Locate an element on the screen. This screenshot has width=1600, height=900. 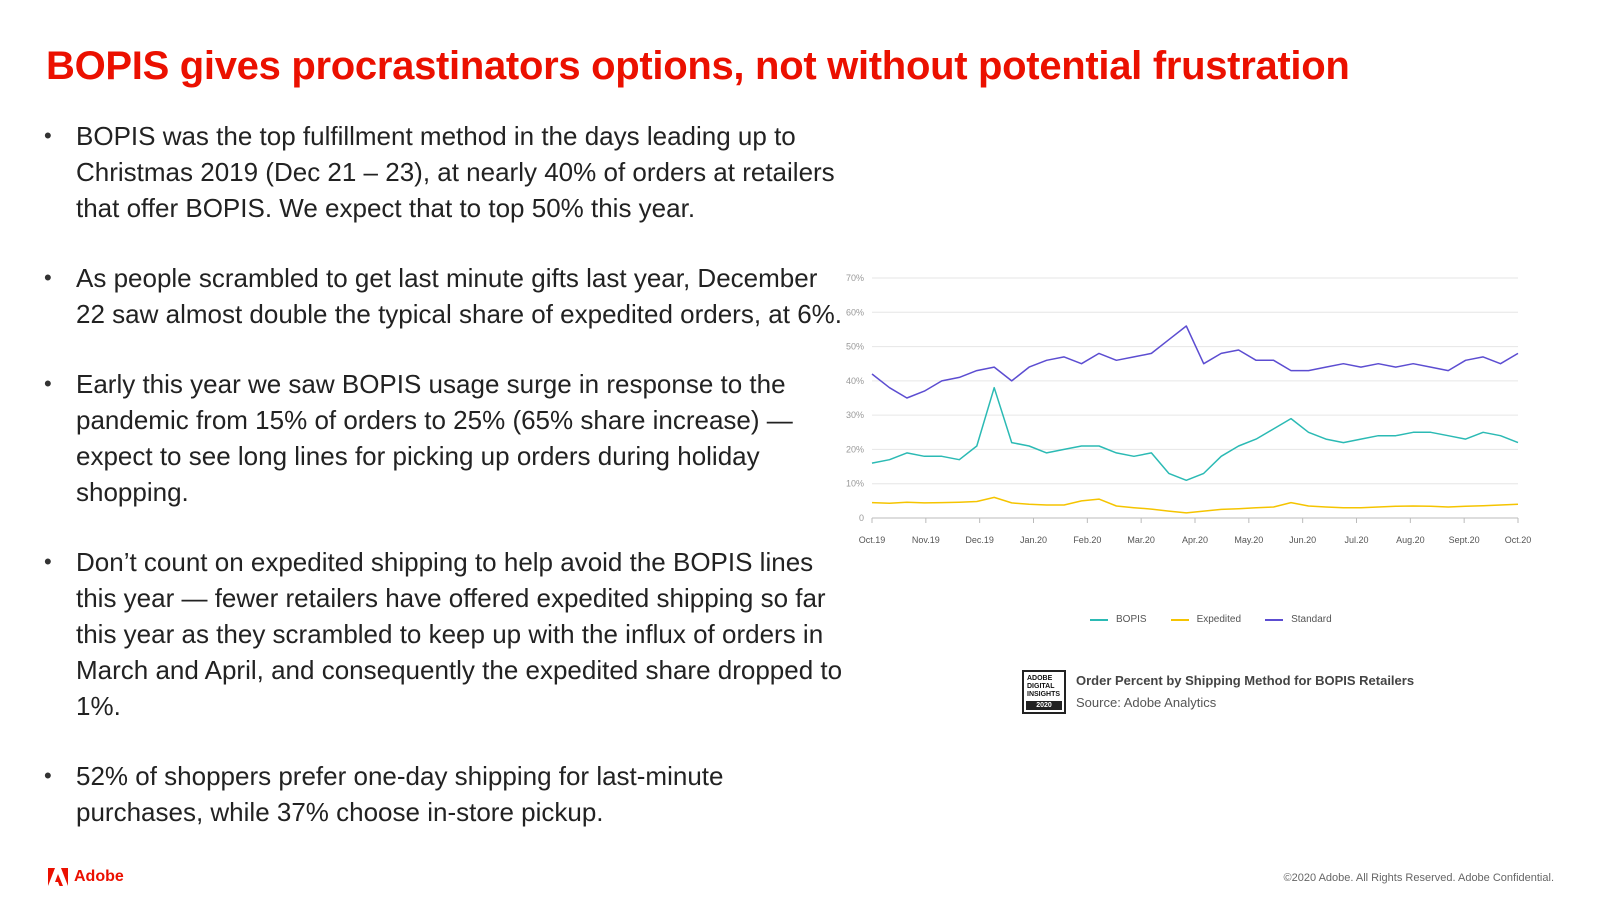
legend-item-bopis: BOPIS is located at coordinates (1118, 619).